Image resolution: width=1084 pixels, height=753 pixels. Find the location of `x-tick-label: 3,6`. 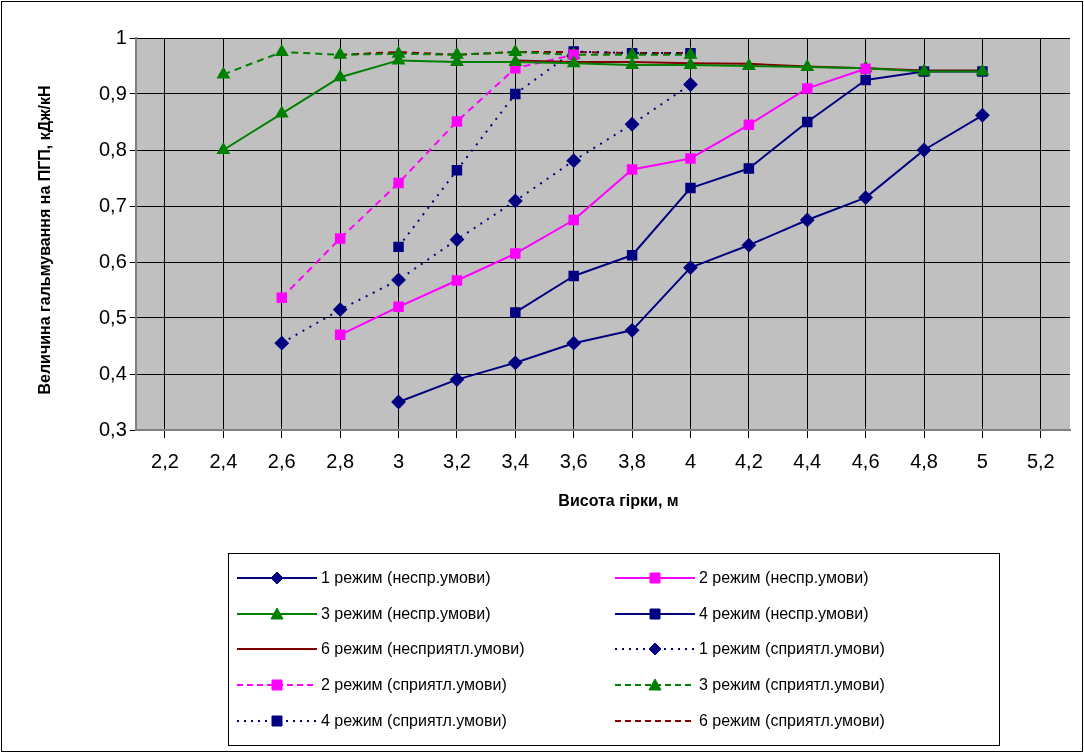

x-tick-label: 3,6 is located at coordinates (573, 460).